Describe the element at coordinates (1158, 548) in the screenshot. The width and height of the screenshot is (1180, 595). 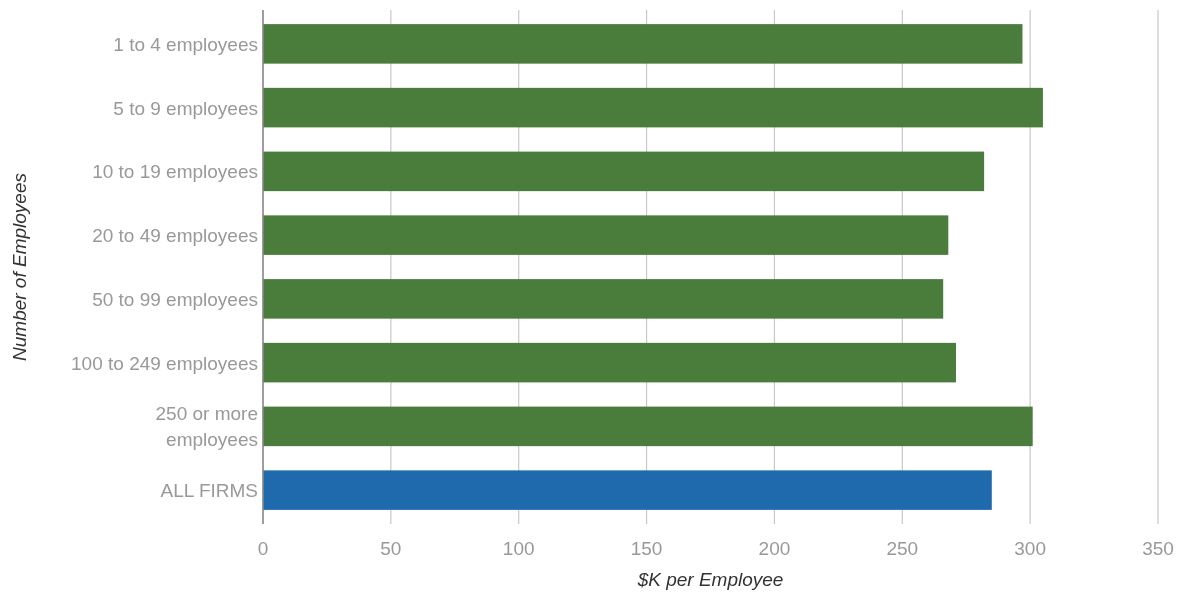
I see `x-tick-label: 350` at that location.